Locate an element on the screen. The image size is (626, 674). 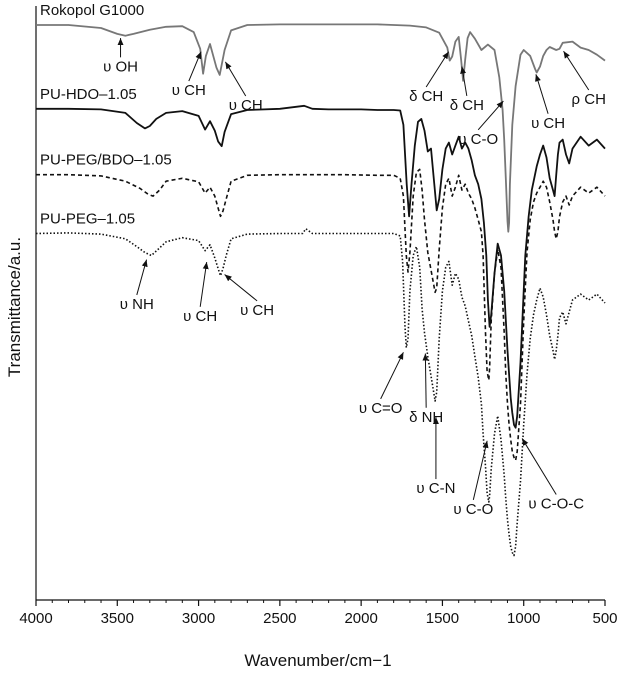
annotation-label: υ NH is located at coordinates (137, 304).